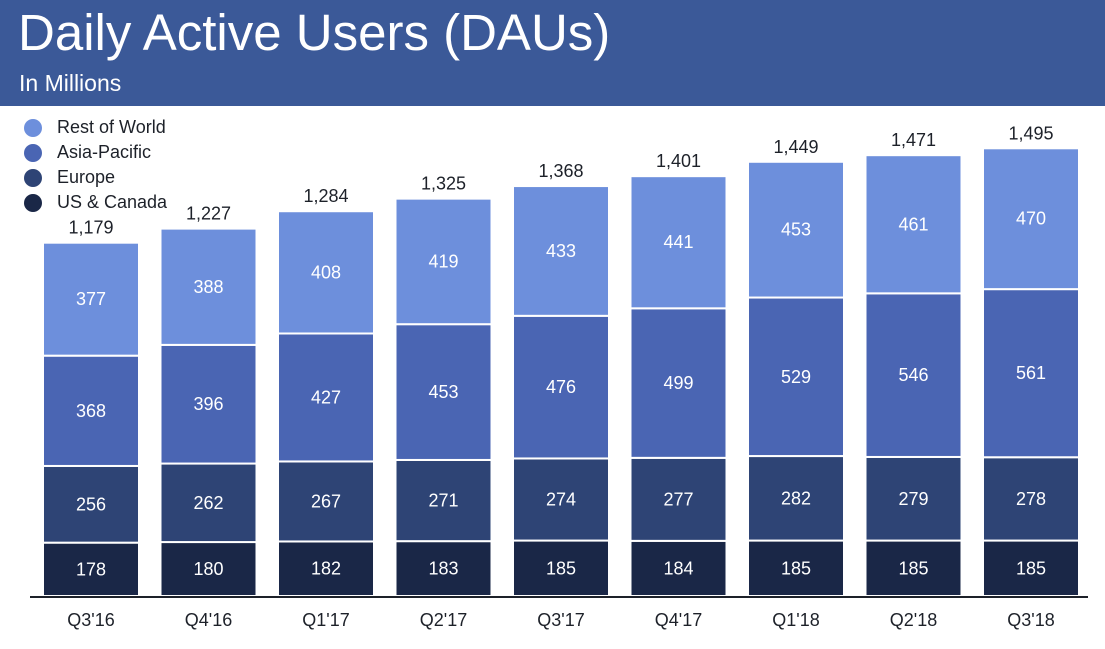  Describe the element at coordinates (104, 152) in the screenshot. I see `legend-label-asia-pacific: Asia-Pacific` at that location.